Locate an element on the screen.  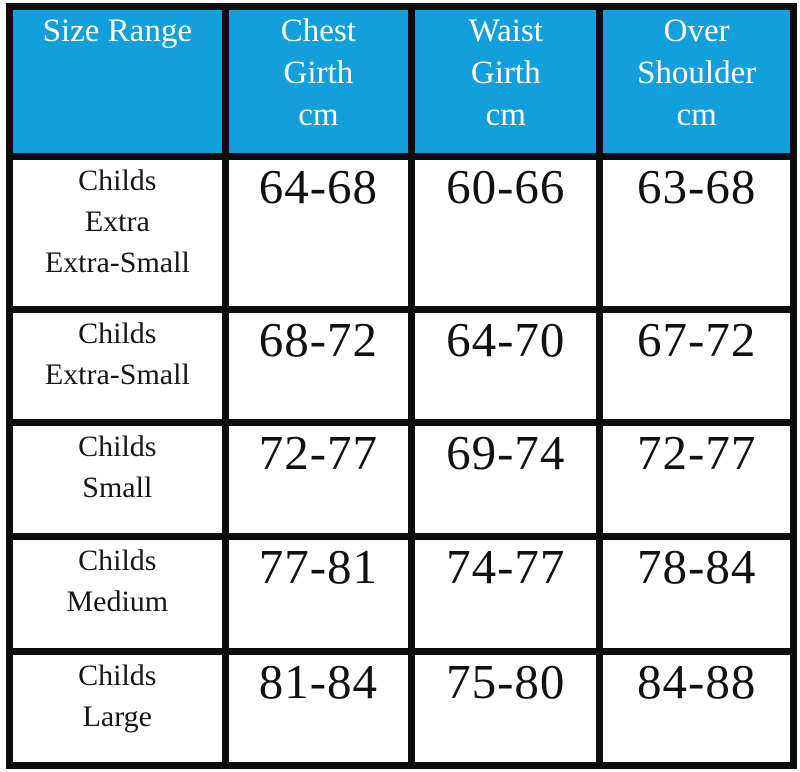
waist-girth-cell: 64-70 is located at coordinates (506, 365).